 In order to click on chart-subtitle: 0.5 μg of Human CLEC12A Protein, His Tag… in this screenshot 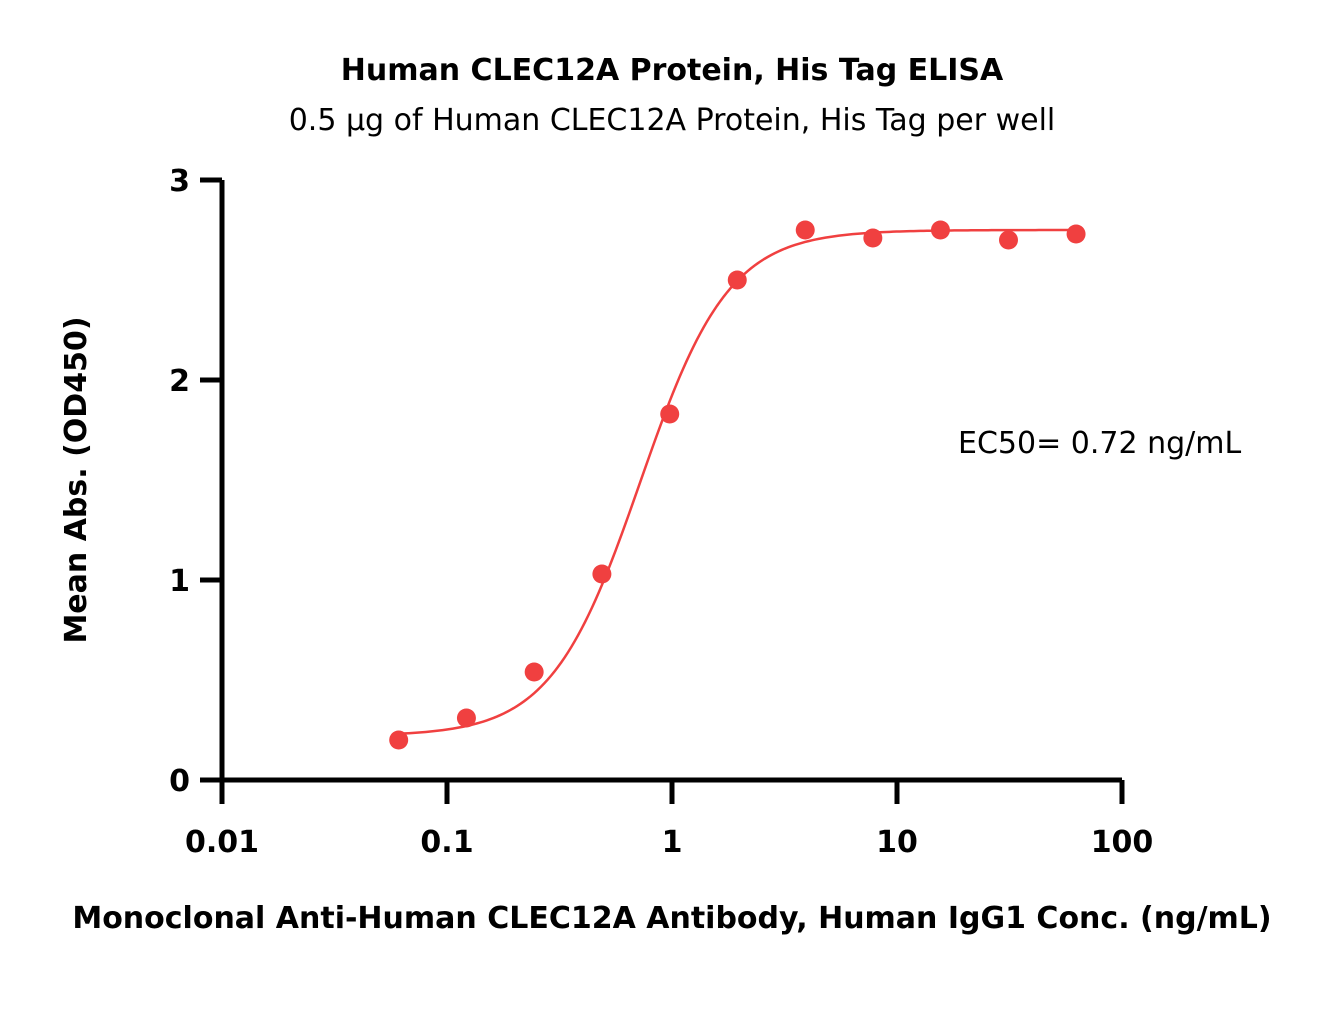, I will do `click(672, 120)`.